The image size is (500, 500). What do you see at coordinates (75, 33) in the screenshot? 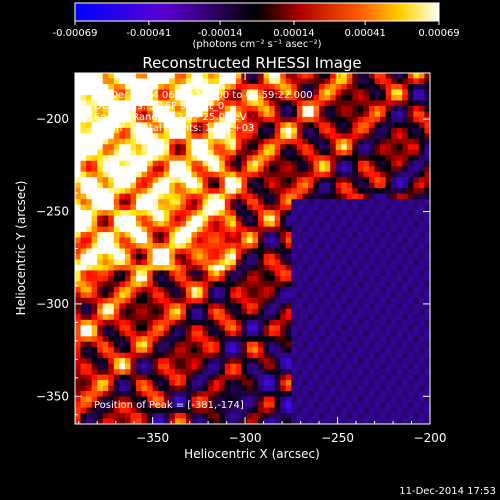
I see `colorbar-tick-label: -0.00069` at bounding box center [75, 33].